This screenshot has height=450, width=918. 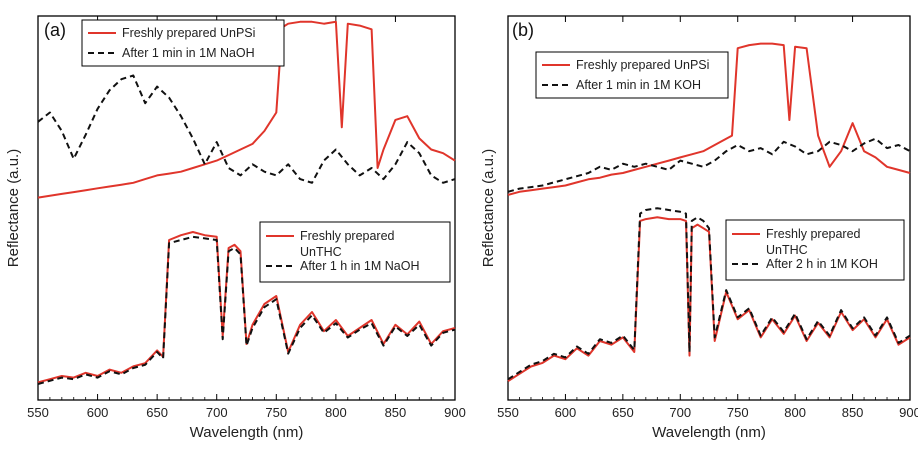 I want to click on legend-label: After 1 min in 1M KOH, so click(x=638, y=85).